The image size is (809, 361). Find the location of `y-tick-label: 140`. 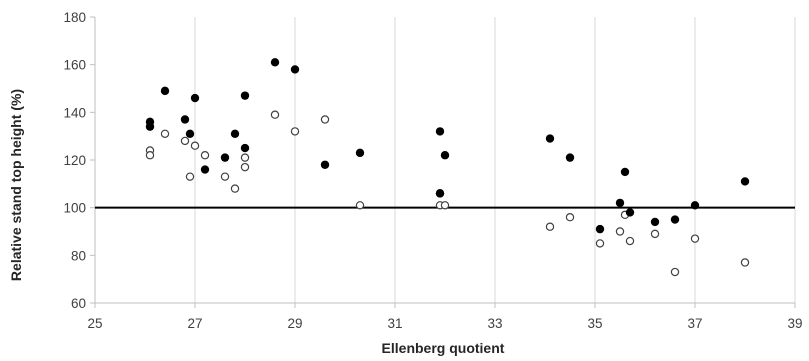

y-tick-label: 140 is located at coordinates (74, 112).